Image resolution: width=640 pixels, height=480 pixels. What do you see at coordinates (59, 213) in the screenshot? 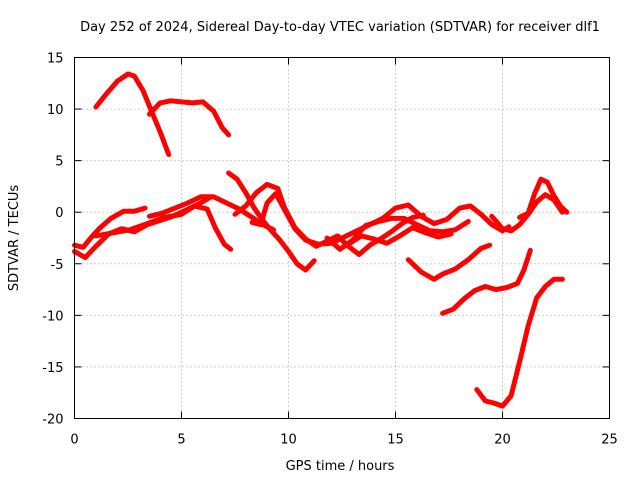
I see `y-tick-label: 0` at bounding box center [59, 213].